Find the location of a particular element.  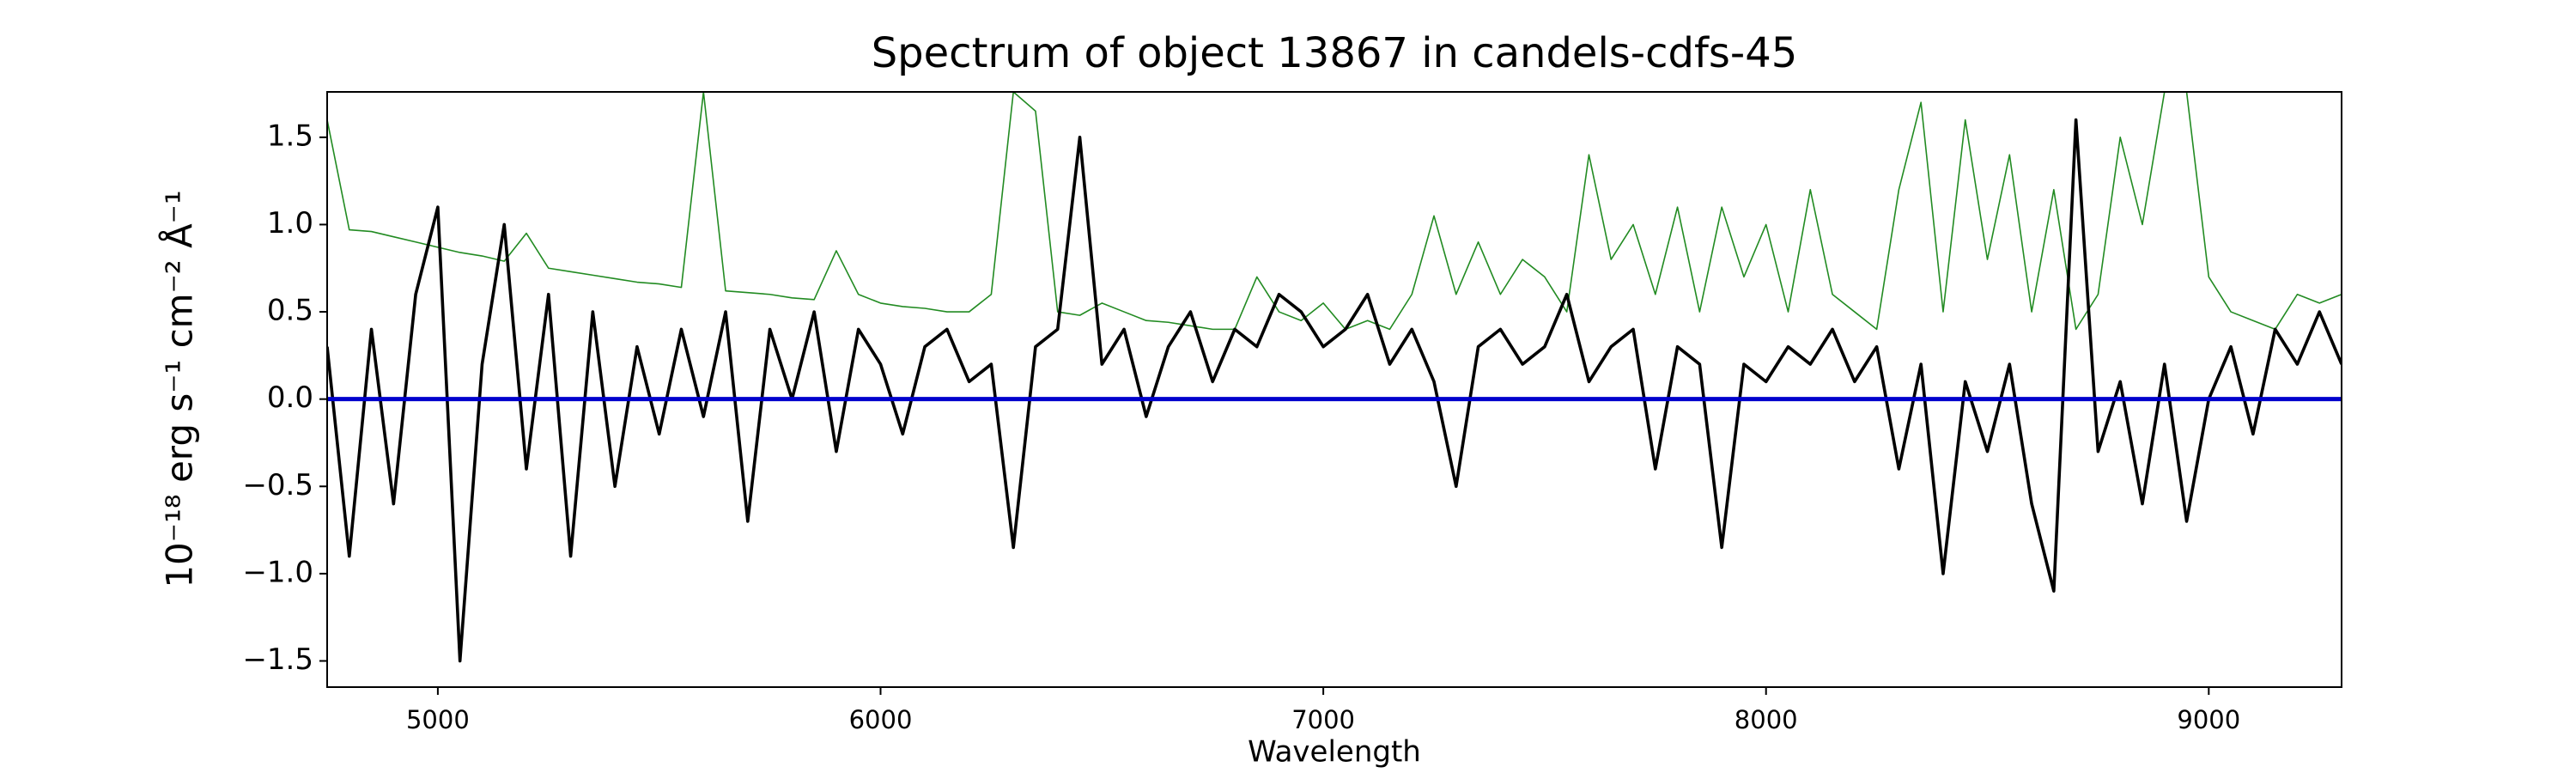

y-axis-label: 10⁻¹⁸ erg s⁻¹ cm⁻² Å⁻¹ is located at coordinates (180, 388).